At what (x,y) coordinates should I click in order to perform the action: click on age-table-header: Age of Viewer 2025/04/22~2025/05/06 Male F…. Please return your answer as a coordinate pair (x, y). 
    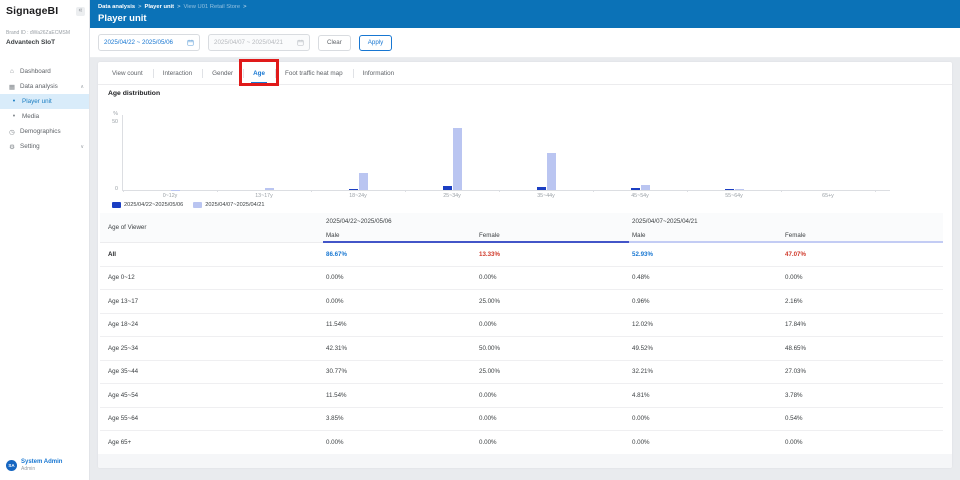
    Looking at the image, I should click on (521, 228).